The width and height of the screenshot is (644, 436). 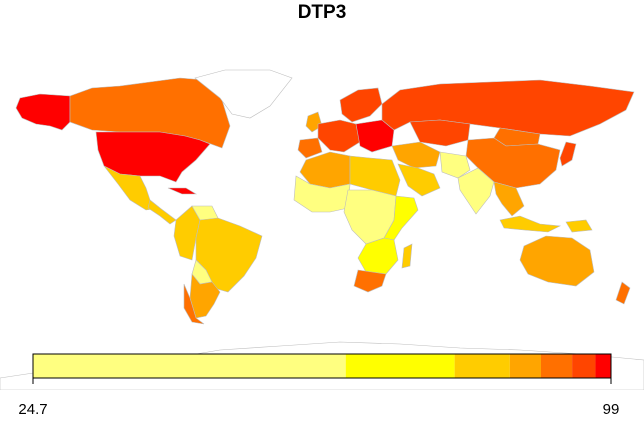 I want to click on region-australia, so click(x=557, y=261).